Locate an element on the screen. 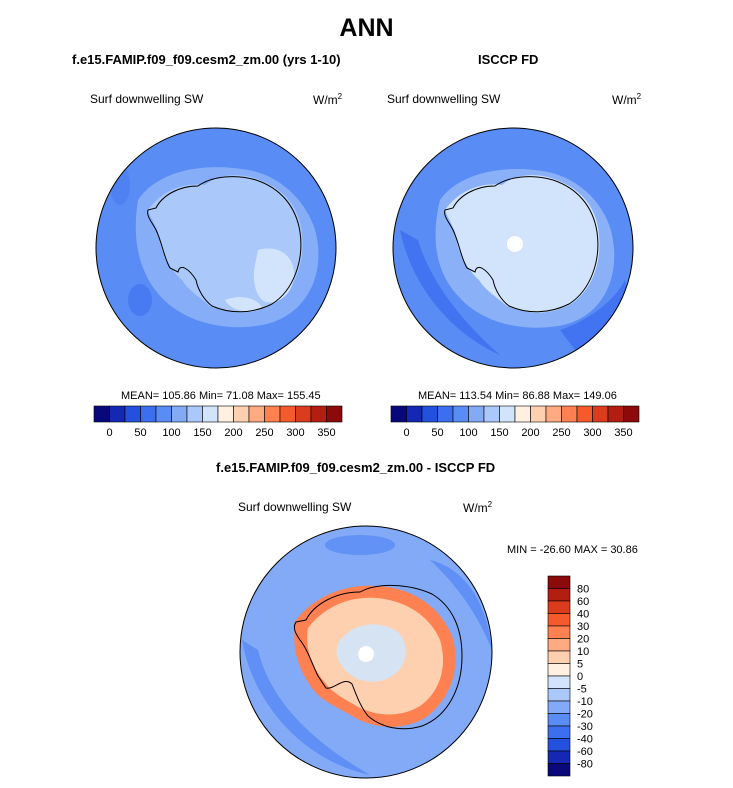 The image size is (733, 788). panel1-colorbar-tick-label: 200 is located at coordinates (233, 433).